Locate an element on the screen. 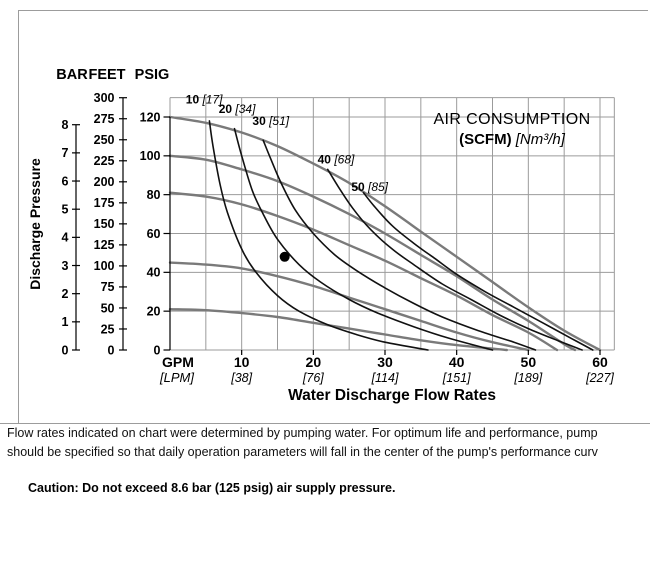  psig-axis: 0 20 40 60 80 100 120 is located at coordinates (155, 233).